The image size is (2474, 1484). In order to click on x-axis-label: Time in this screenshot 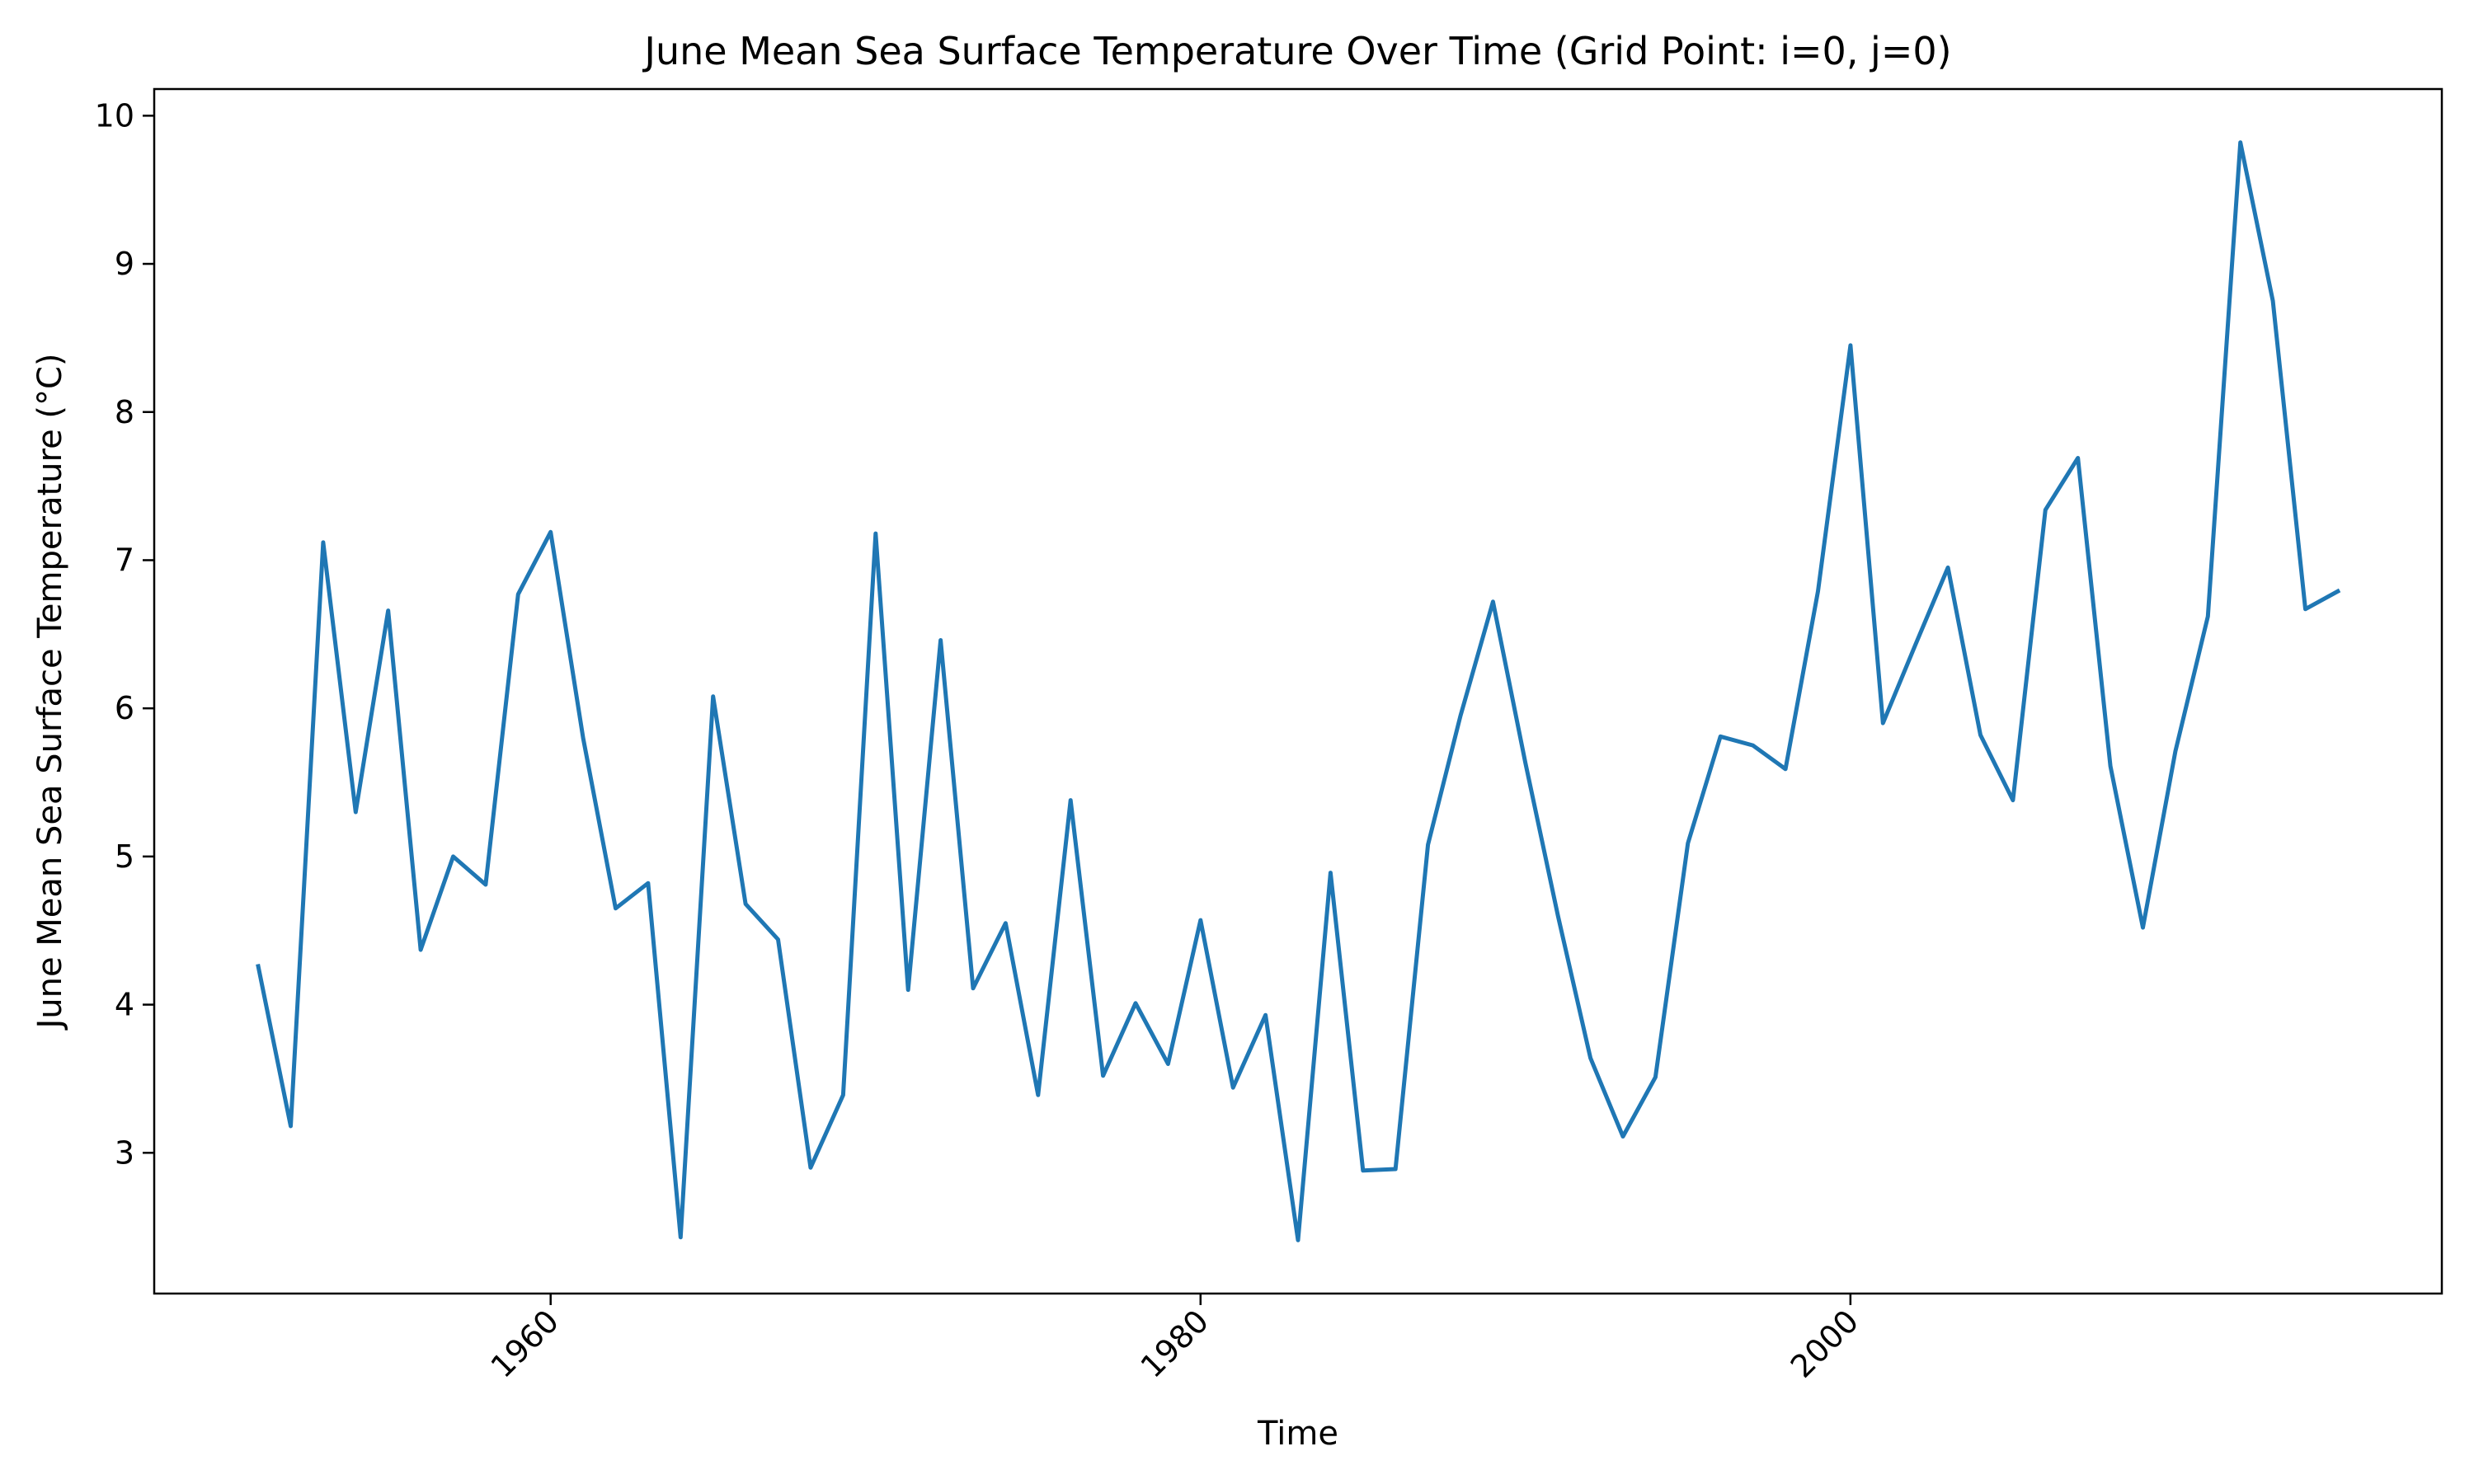, I will do `click(1297, 1434)`.